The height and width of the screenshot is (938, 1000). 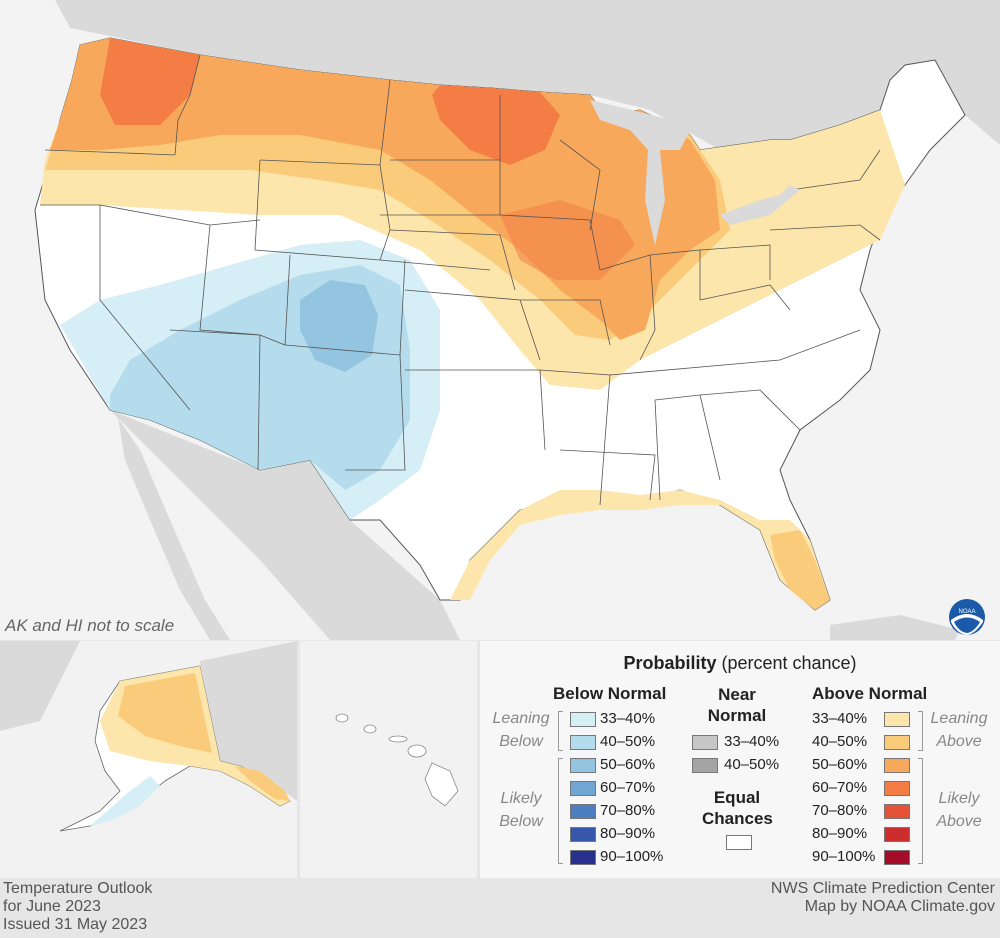 What do you see at coordinates (521, 730) in the screenshot?
I see `leaning-below-label: Leaning Below` at bounding box center [521, 730].